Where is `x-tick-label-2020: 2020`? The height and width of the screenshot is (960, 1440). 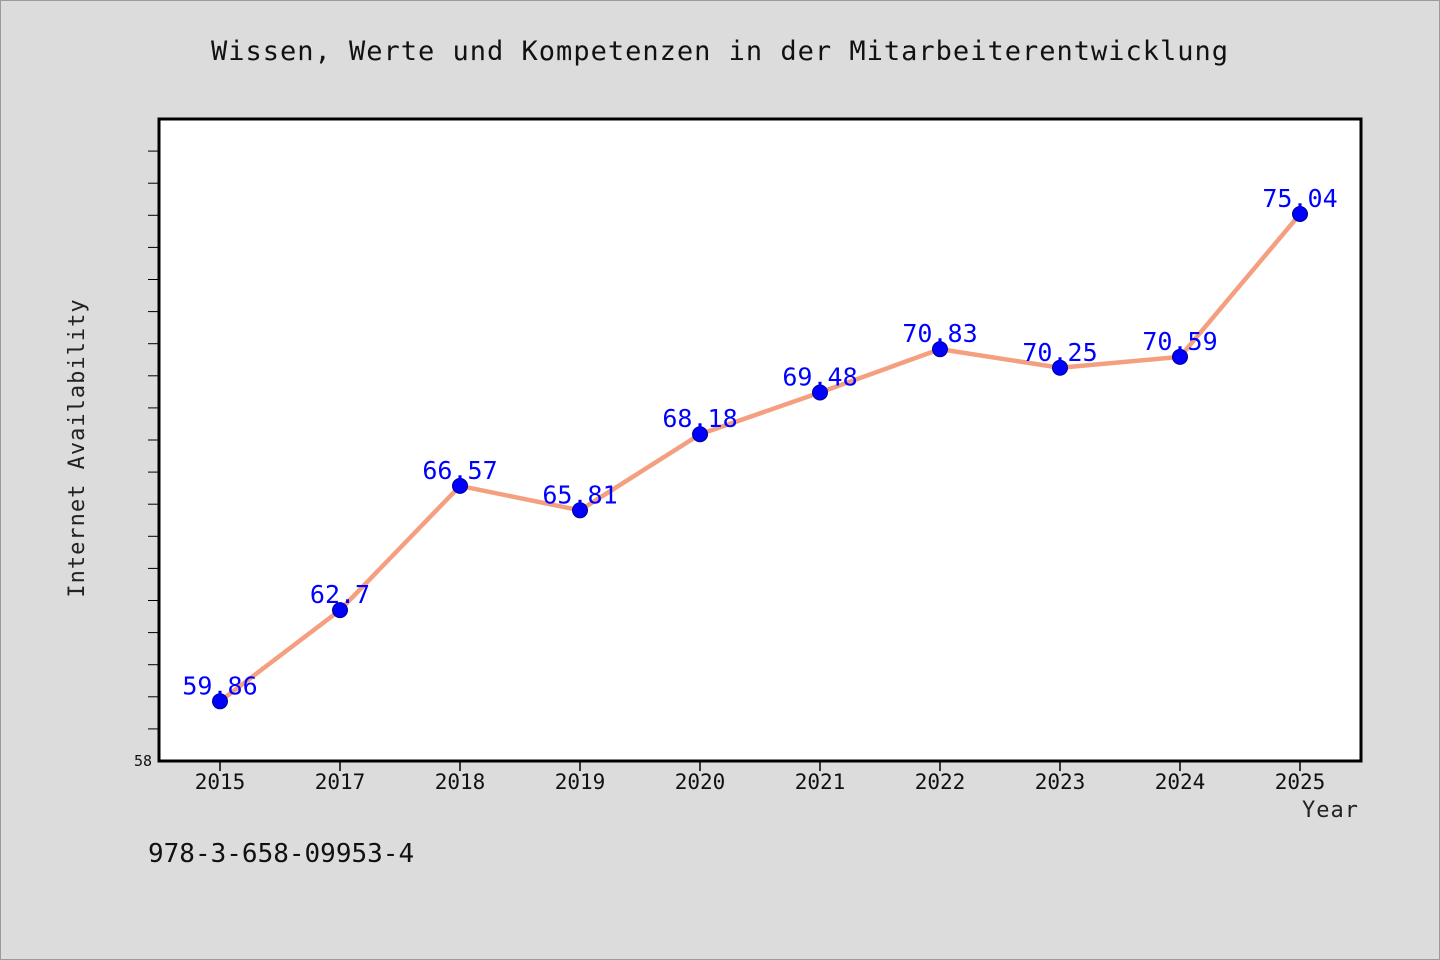 x-tick-label-2020: 2020 is located at coordinates (700, 782).